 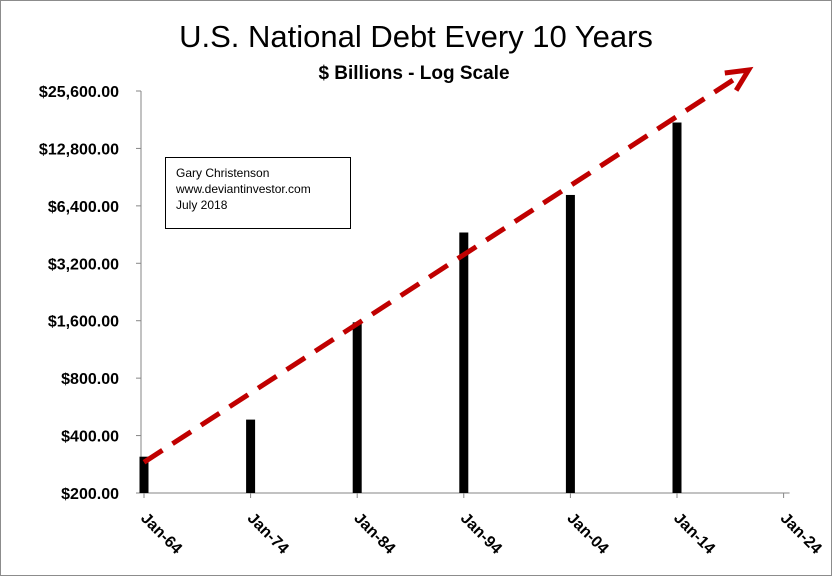 I want to click on y-tick-label: $200.00, so click(x=90, y=494).